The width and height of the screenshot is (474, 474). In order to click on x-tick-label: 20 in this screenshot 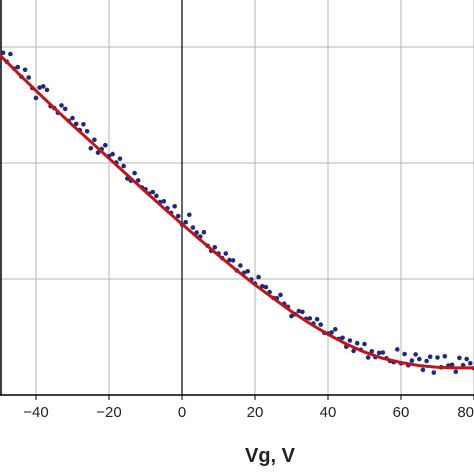, I will do `click(255, 412)`.